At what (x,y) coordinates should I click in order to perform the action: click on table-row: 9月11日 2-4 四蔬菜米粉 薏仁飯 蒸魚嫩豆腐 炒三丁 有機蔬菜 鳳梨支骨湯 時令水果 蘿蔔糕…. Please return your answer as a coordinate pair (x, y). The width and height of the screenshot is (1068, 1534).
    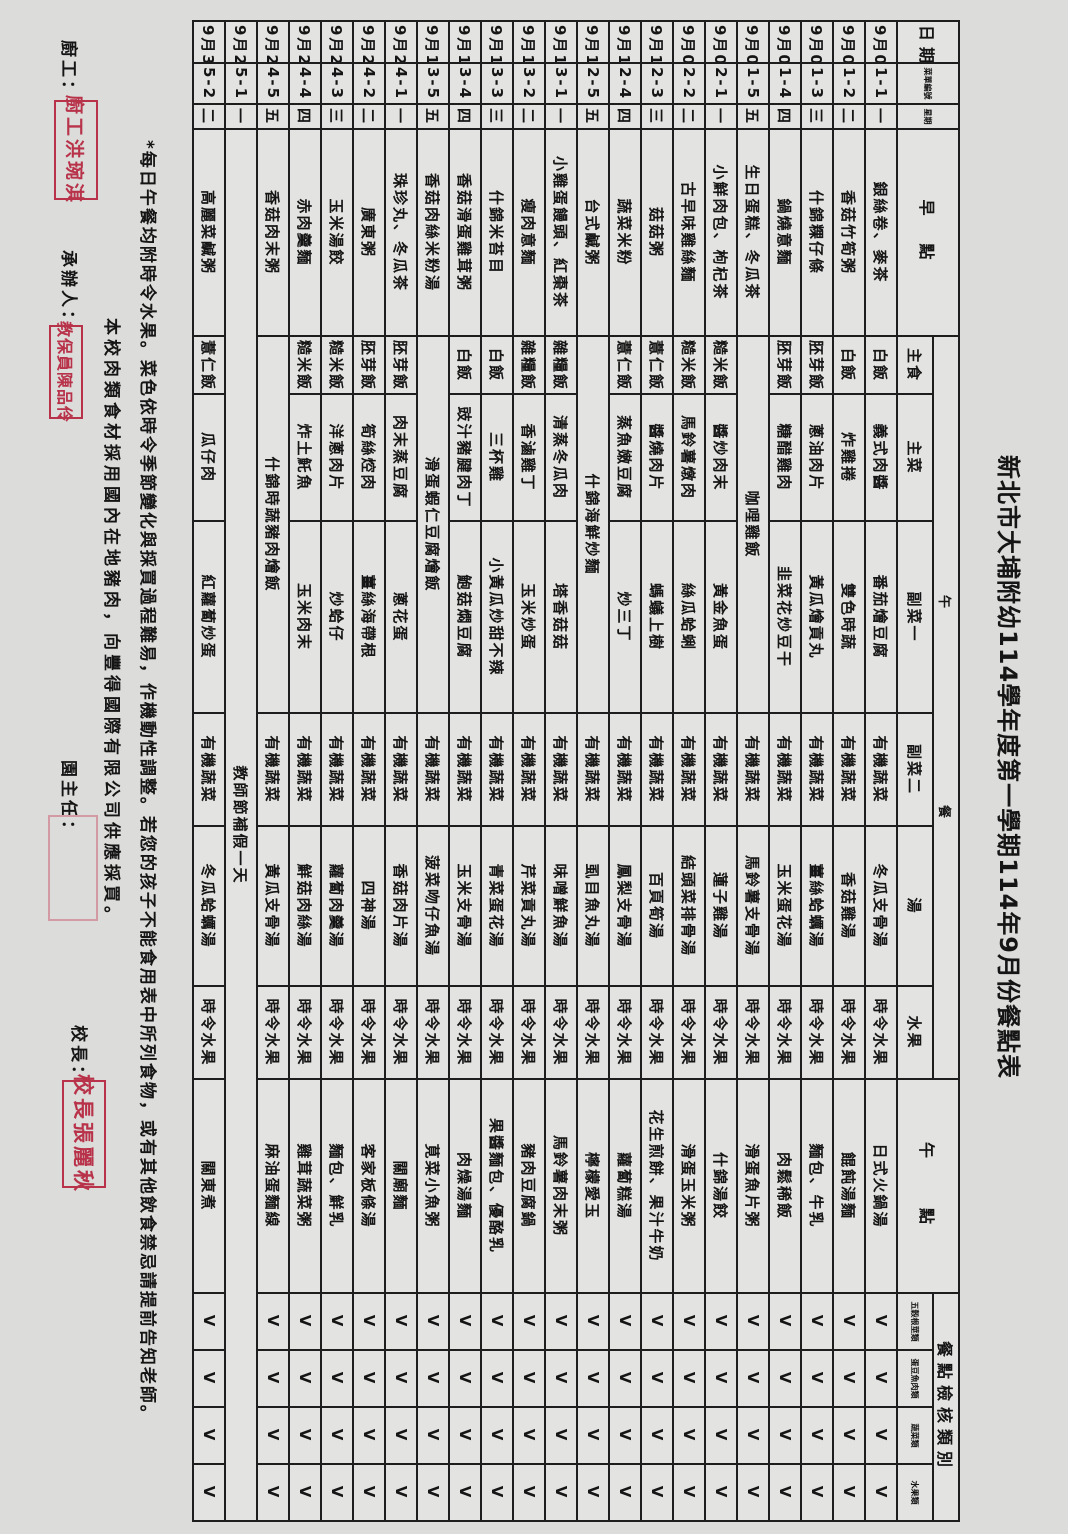
    Looking at the image, I should click on (625, 771).